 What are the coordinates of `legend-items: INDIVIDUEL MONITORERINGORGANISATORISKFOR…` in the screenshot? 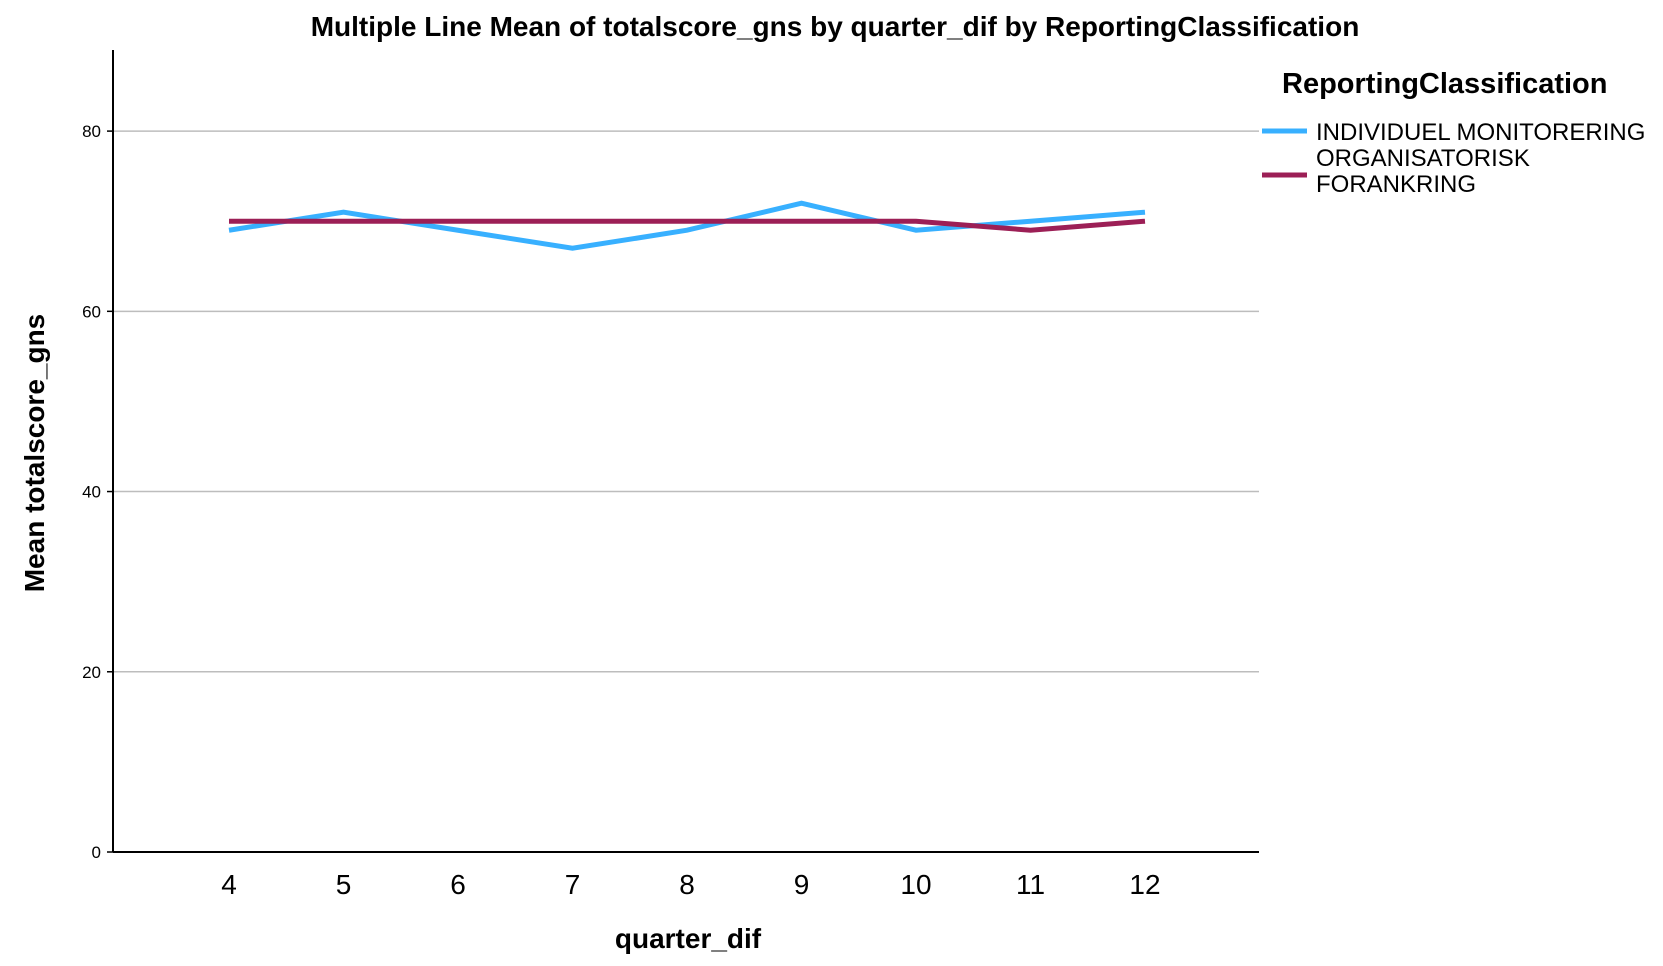 It's located at (1453, 158).